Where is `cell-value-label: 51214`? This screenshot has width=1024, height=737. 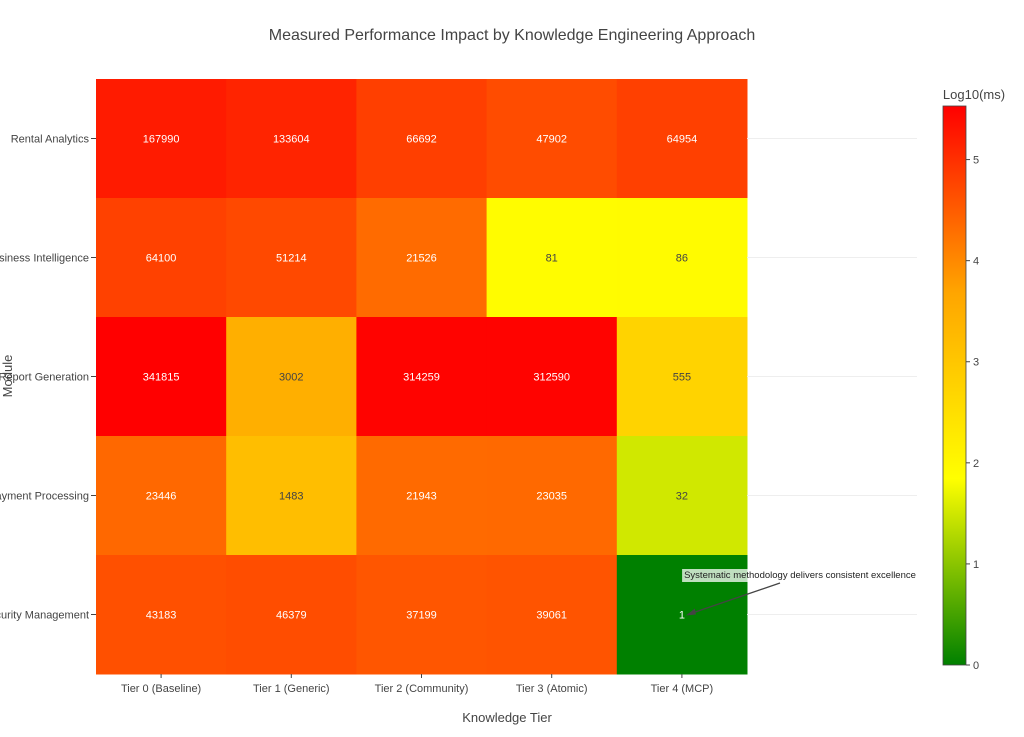
cell-value-label: 51214 is located at coordinates (291, 259).